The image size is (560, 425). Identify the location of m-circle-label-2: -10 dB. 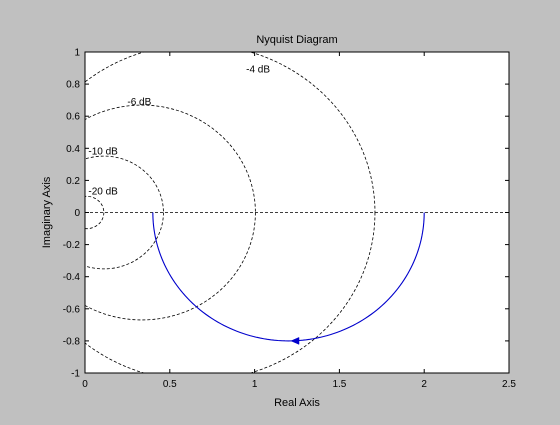
(103, 152).